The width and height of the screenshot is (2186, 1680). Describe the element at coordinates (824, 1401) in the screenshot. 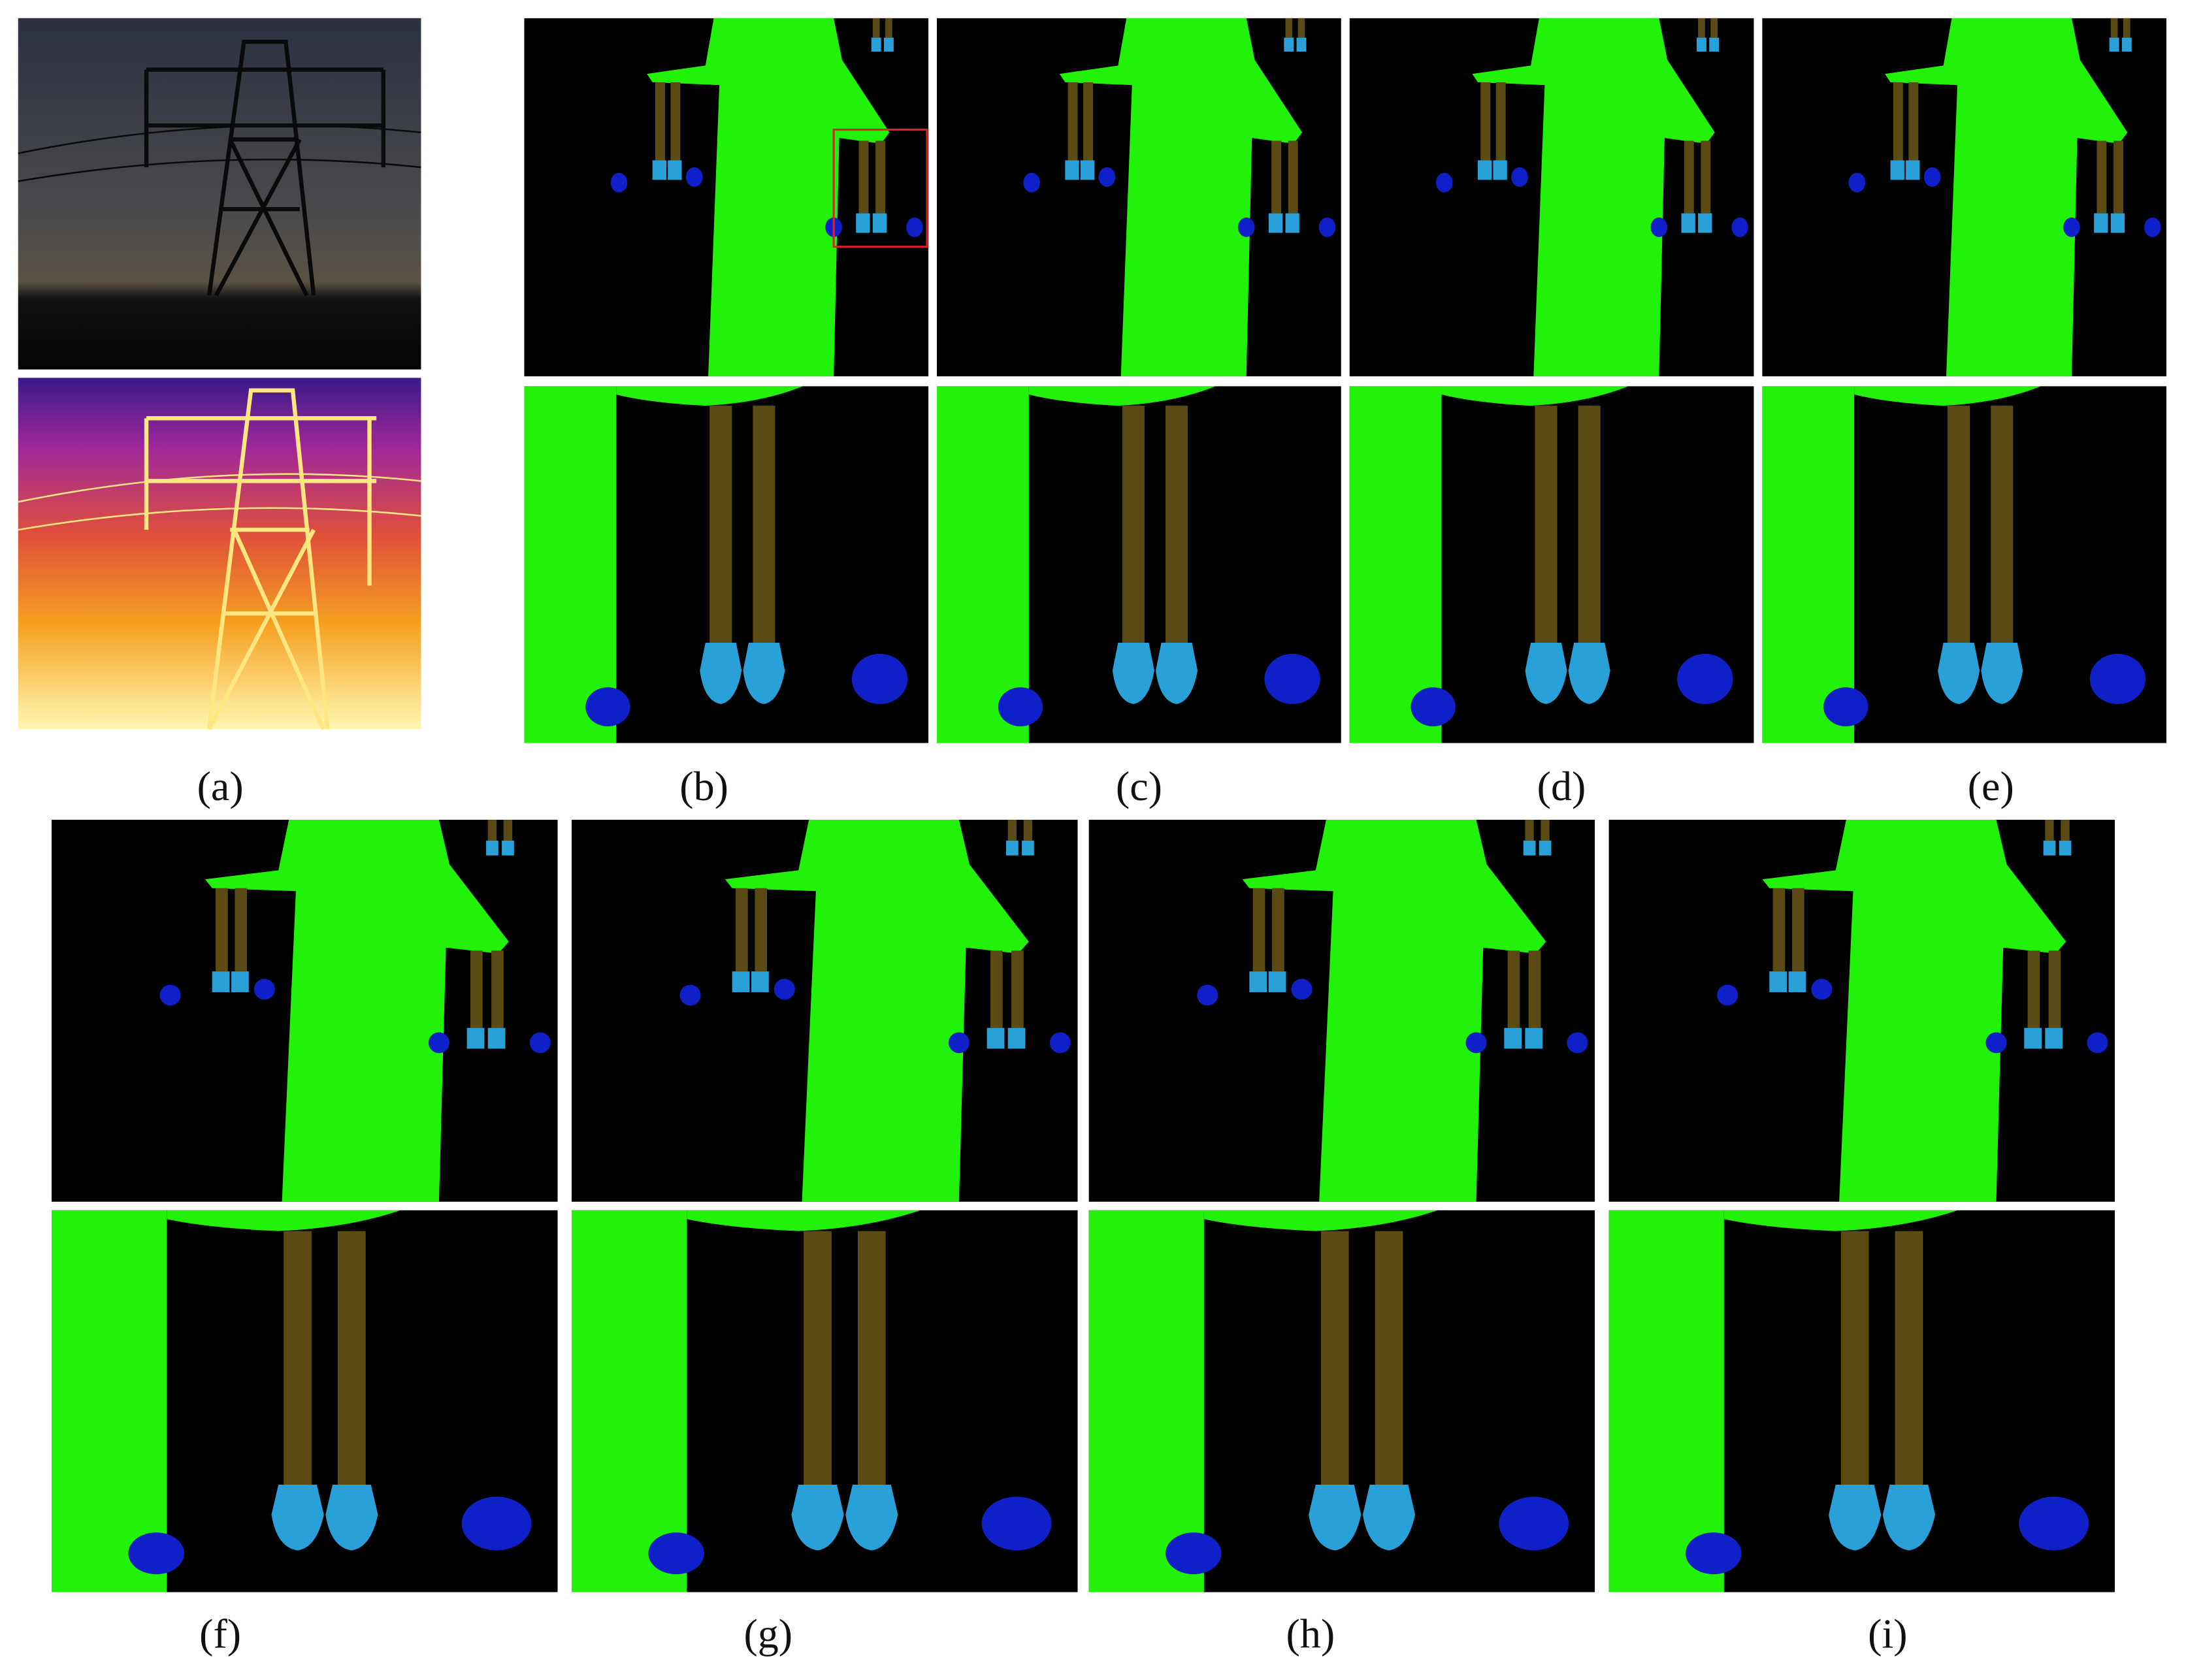

I see `seg-g-zoom` at that location.